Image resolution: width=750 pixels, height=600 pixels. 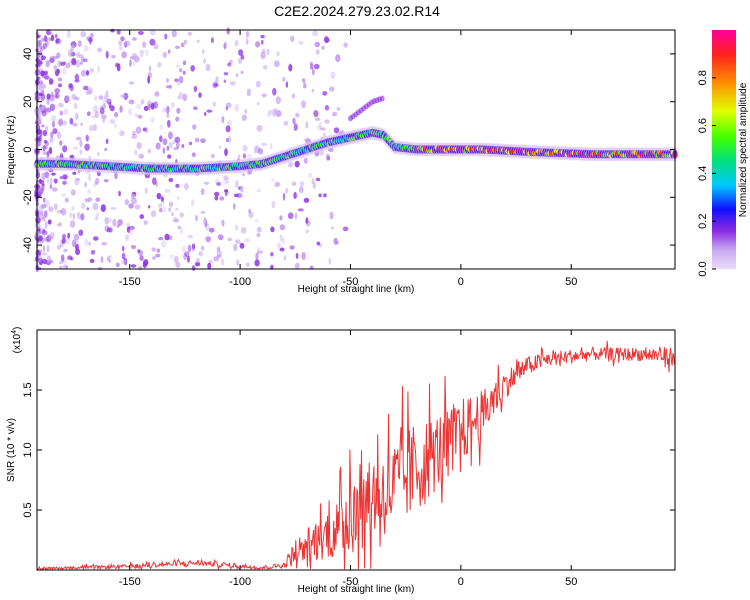 What do you see at coordinates (28, 197) in the screenshot?
I see `heatmap-y-tick-label: -20` at bounding box center [28, 197].